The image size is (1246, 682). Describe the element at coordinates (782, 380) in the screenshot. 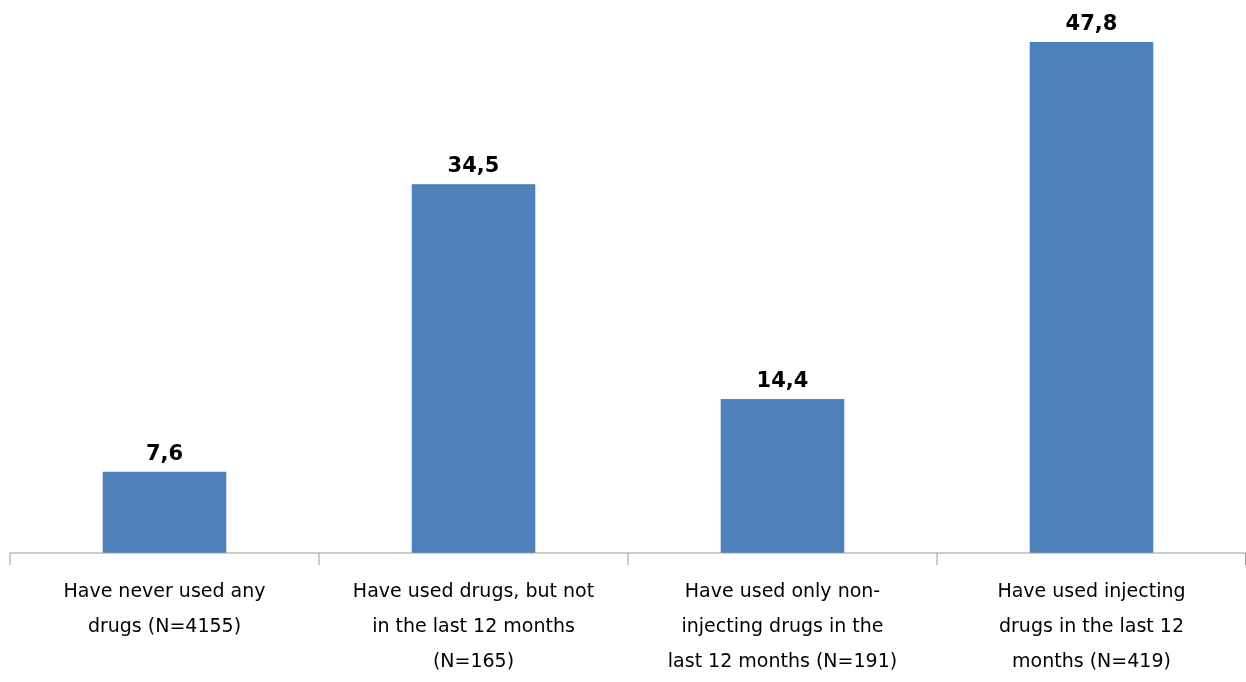

I see `data-label: 14,4` at that location.